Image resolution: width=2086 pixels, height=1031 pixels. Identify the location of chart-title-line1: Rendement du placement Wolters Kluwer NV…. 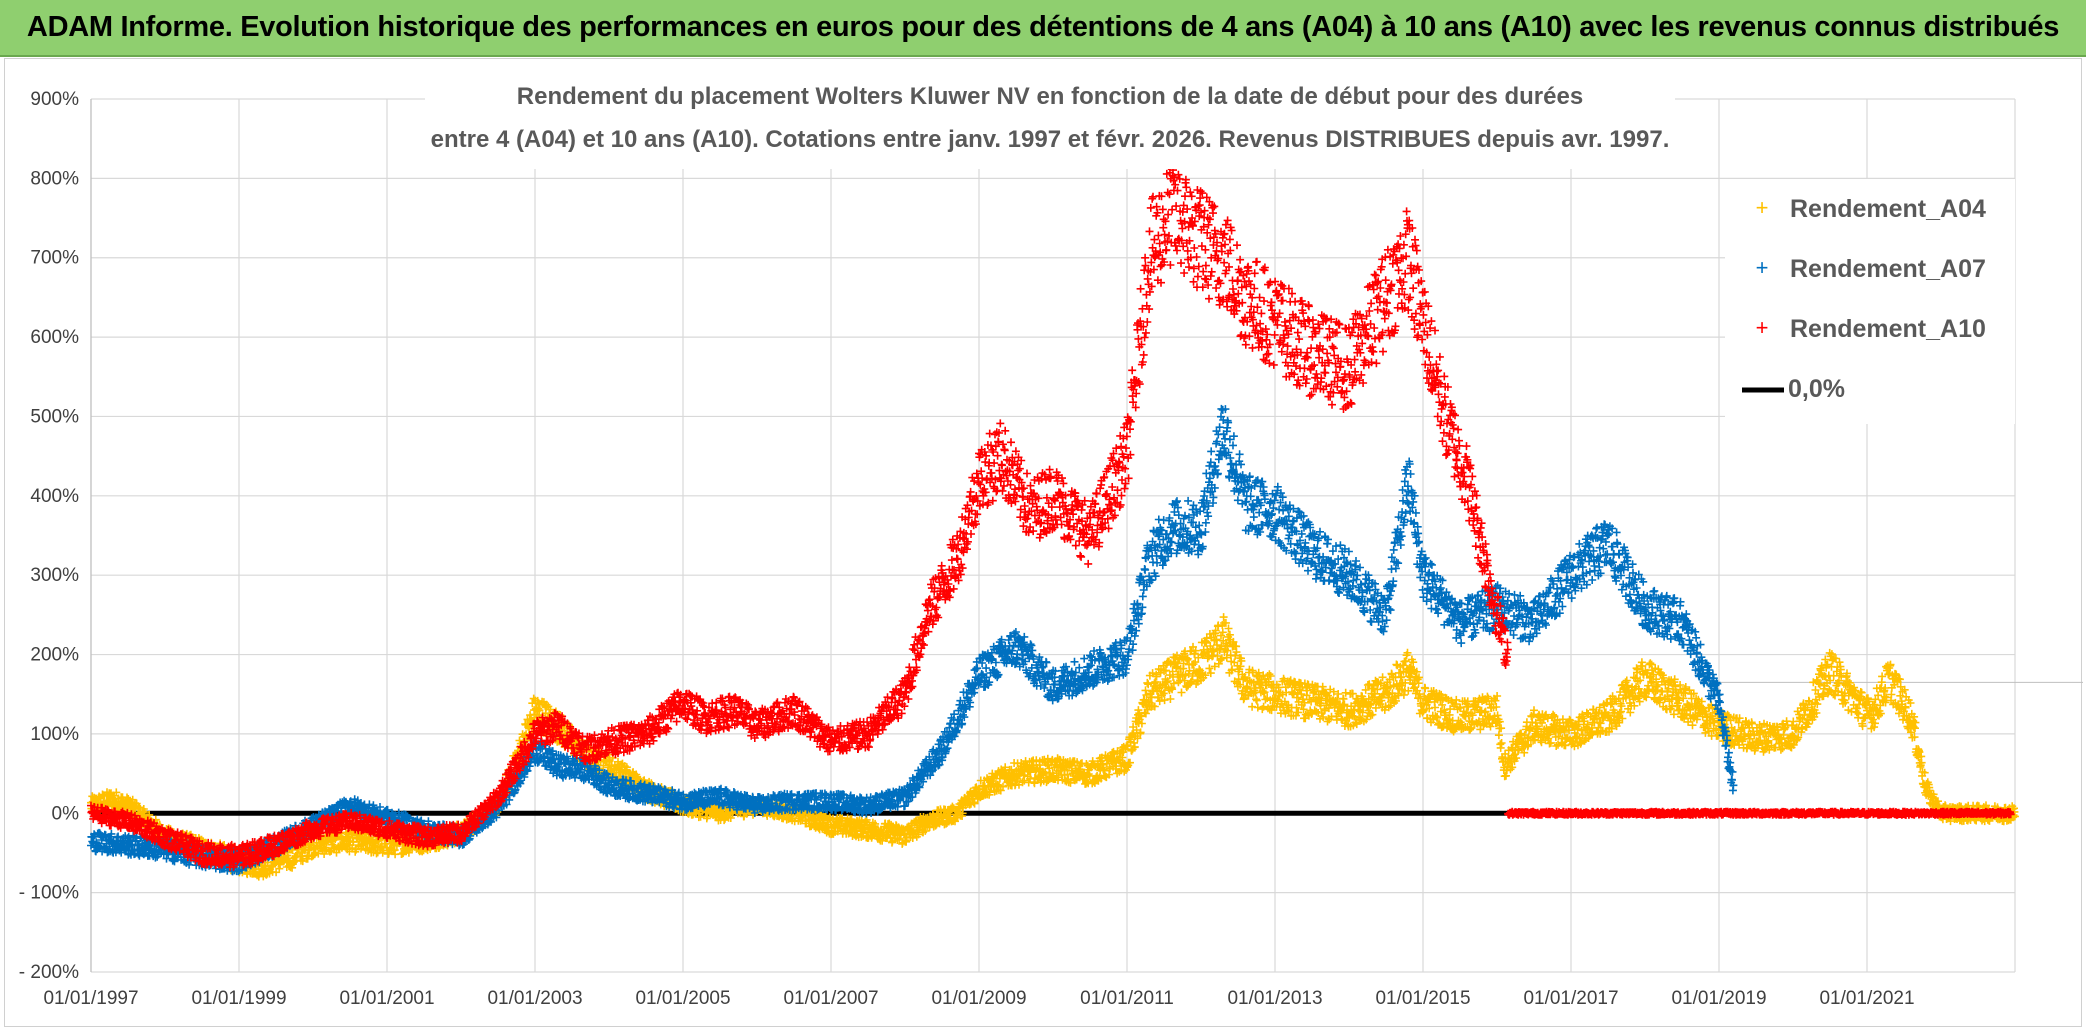
(1050, 96).